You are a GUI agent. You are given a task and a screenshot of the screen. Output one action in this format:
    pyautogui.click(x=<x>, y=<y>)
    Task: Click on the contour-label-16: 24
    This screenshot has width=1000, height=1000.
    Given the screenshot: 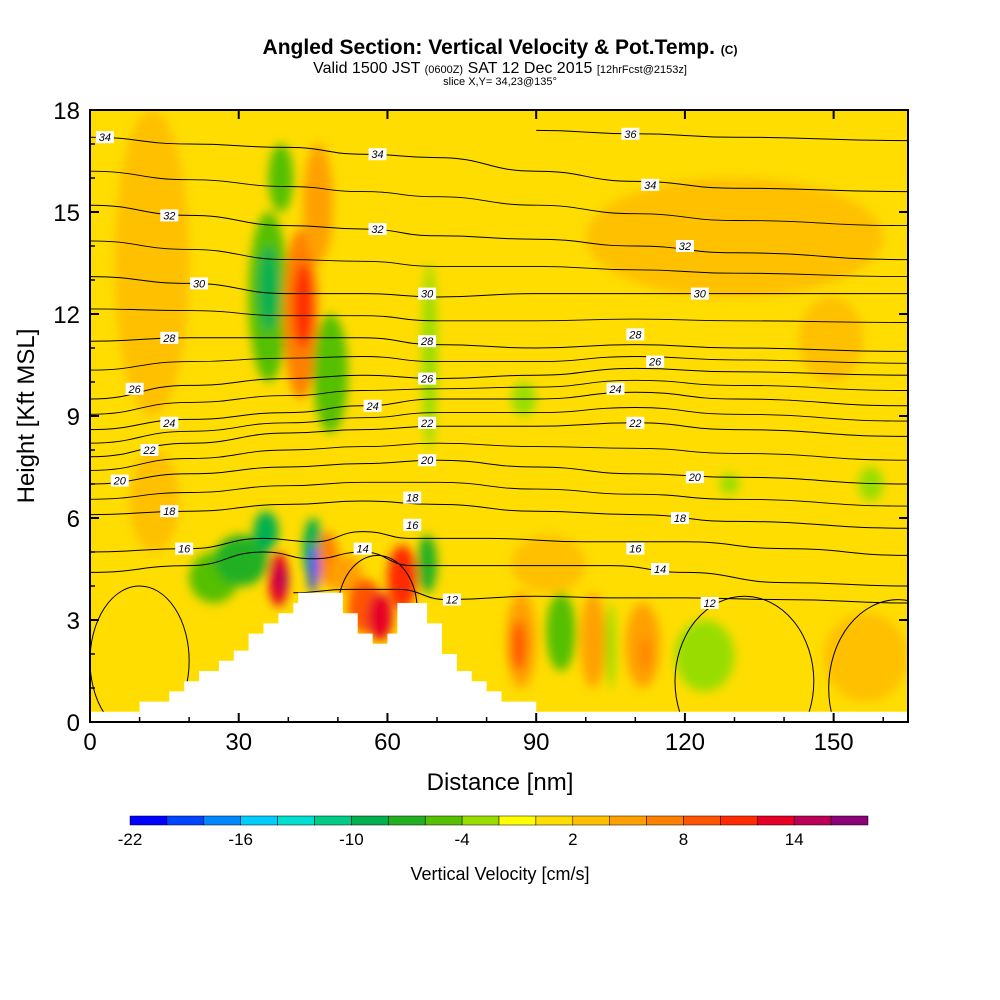 What is the action you would take?
    pyautogui.click(x=615, y=389)
    